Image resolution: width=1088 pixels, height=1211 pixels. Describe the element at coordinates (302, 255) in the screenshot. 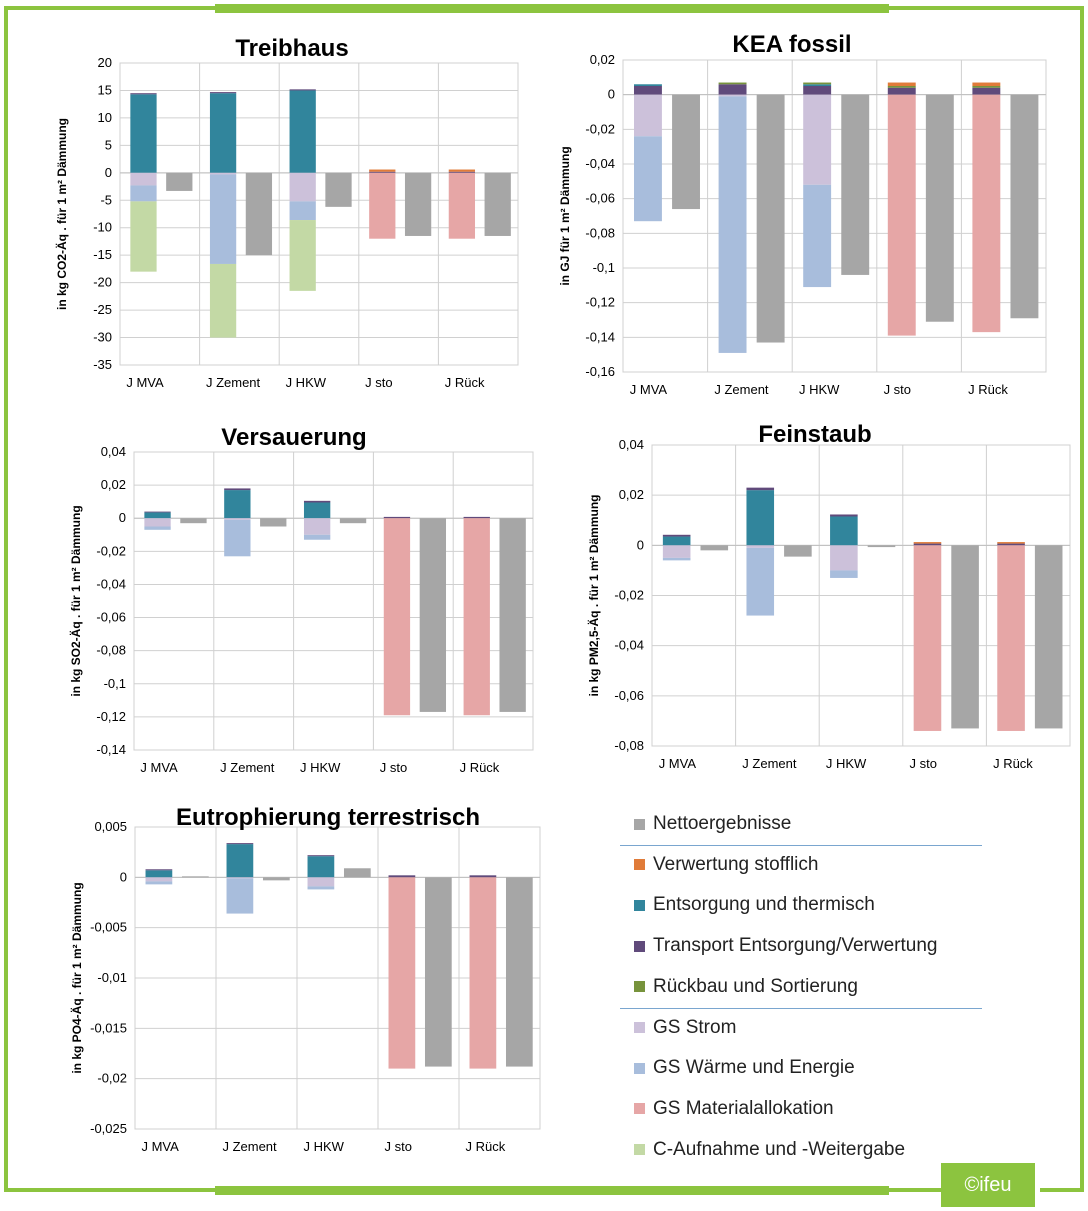

I see `bar-caufnahme-j-hkw` at that location.